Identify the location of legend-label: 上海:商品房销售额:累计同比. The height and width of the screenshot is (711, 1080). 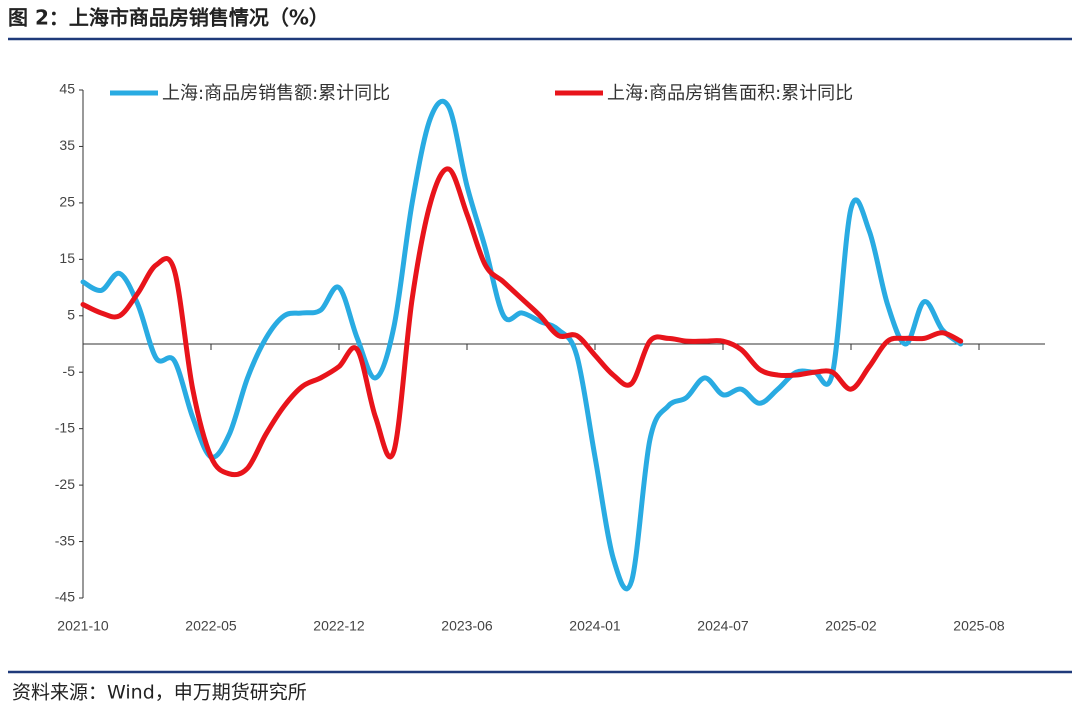
(276, 93).